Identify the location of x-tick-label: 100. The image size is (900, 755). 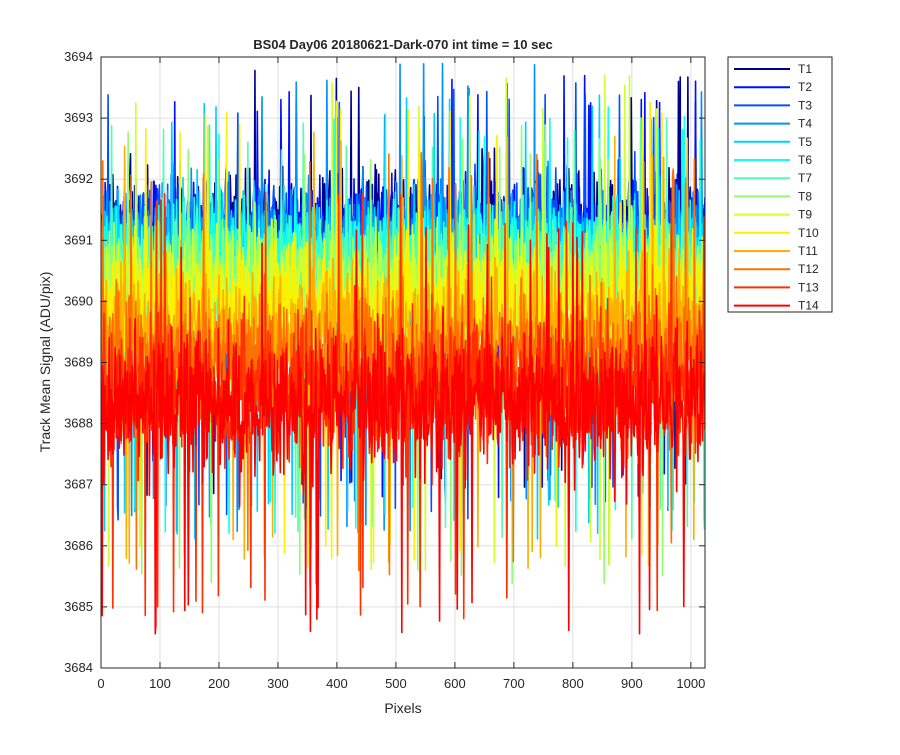
(160, 683).